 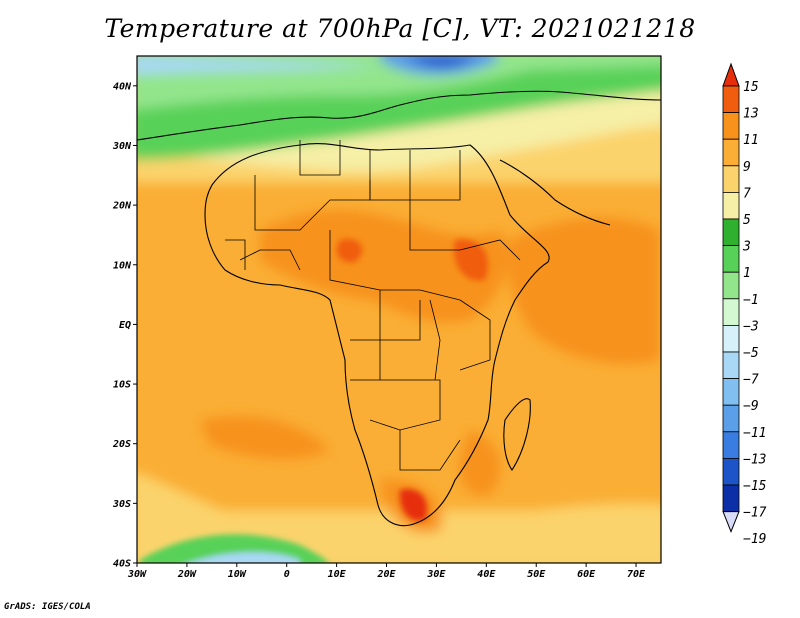 What do you see at coordinates (122, 86) in the screenshot?
I see `lat-tick-label: 40N` at bounding box center [122, 86].